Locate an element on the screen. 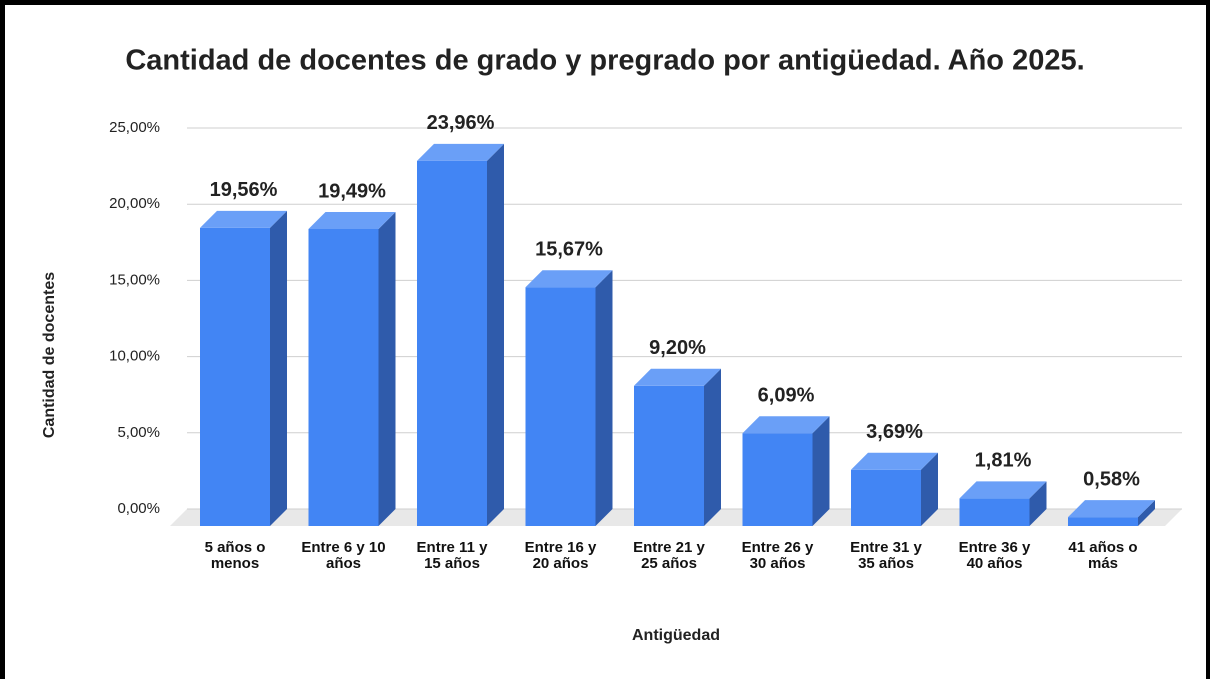 Image resolution: width=1210 pixels, height=679 pixels. x-tick-label: 41 años o más is located at coordinates (1103, 555).